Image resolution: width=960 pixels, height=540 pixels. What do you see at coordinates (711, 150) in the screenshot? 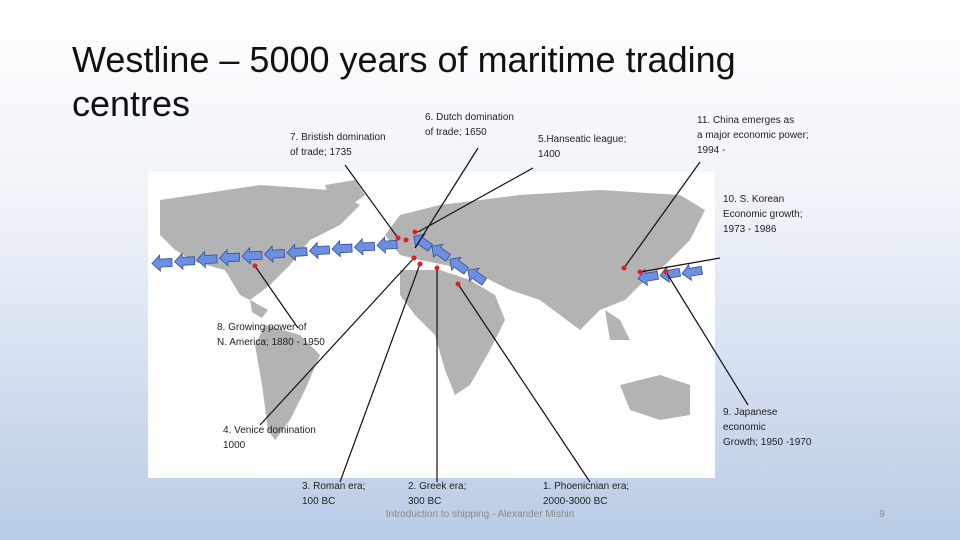
I see `label-line: 1994 -` at bounding box center [711, 150].